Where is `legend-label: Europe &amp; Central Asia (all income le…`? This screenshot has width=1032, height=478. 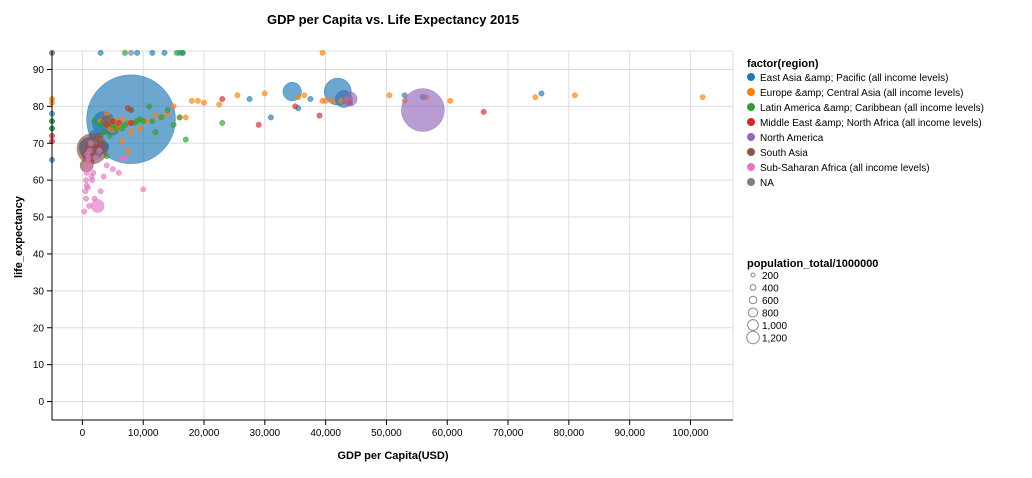
legend-label: Europe &amp; Central Asia (all income le… is located at coordinates (861, 93).